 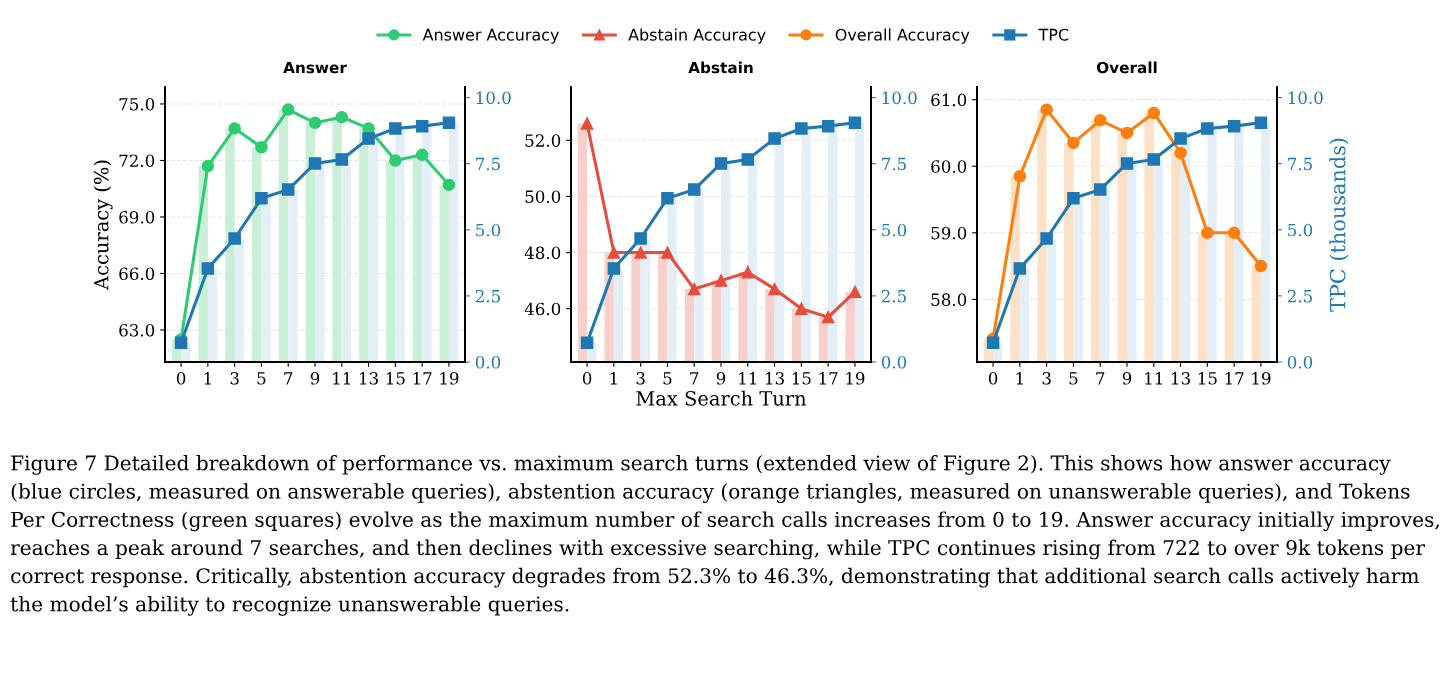 I want to click on legend-label: TPC, so click(x=1053, y=34).